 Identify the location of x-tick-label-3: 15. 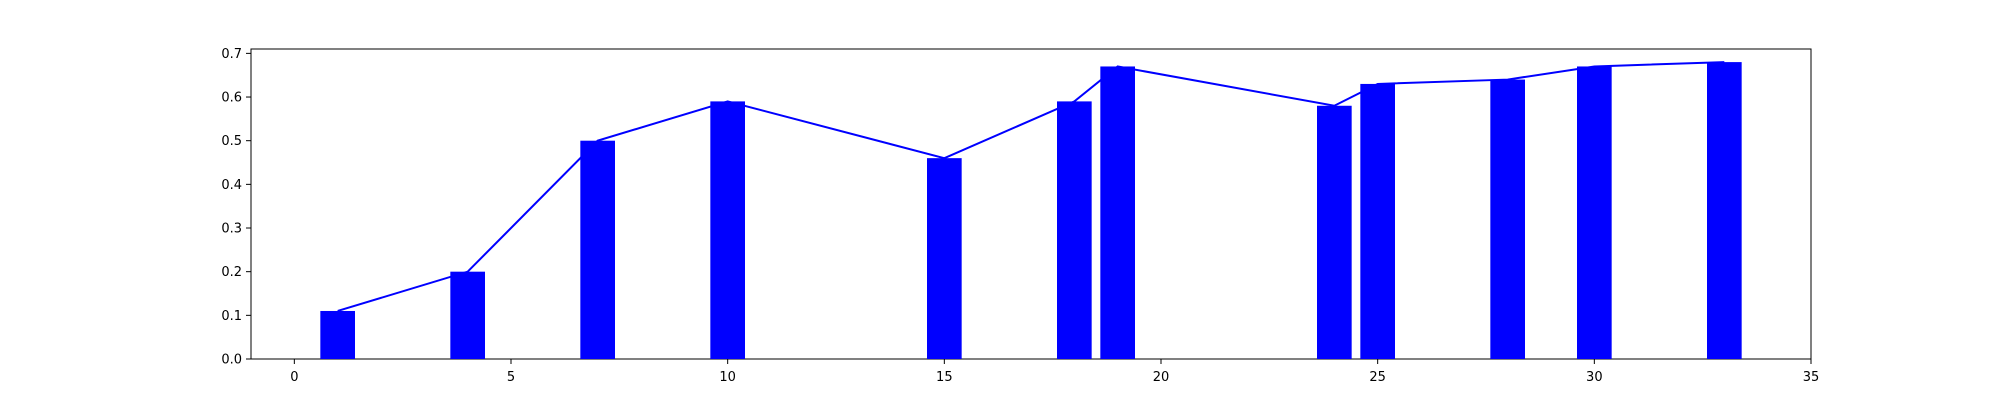
(944, 377).